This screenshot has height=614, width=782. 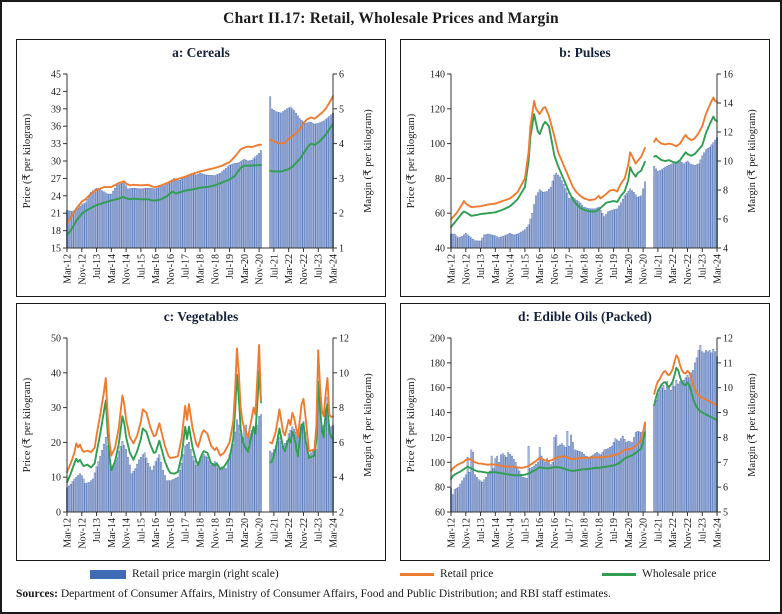 What do you see at coordinates (437, 388) in the screenshot?
I see `y-left-tick-label: 160` at bounding box center [437, 388].